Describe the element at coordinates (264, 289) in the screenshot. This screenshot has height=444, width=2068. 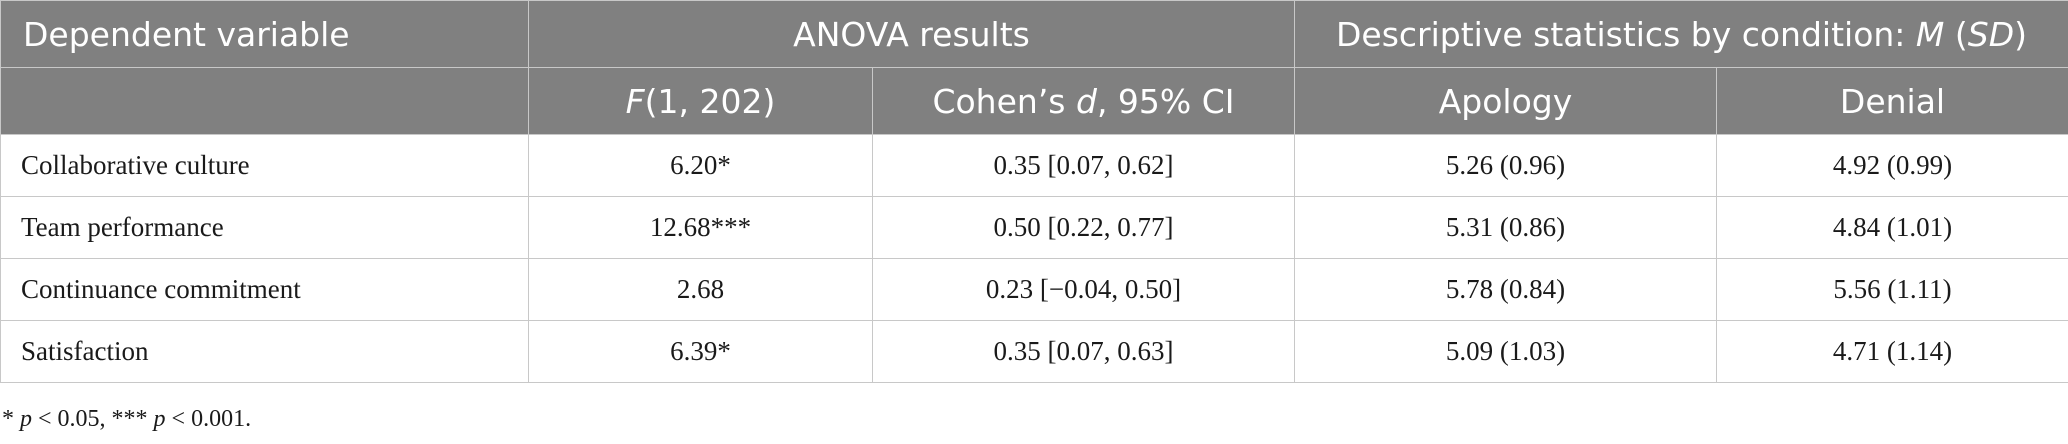
I see `cell-variable: Continuance commitment` at that location.